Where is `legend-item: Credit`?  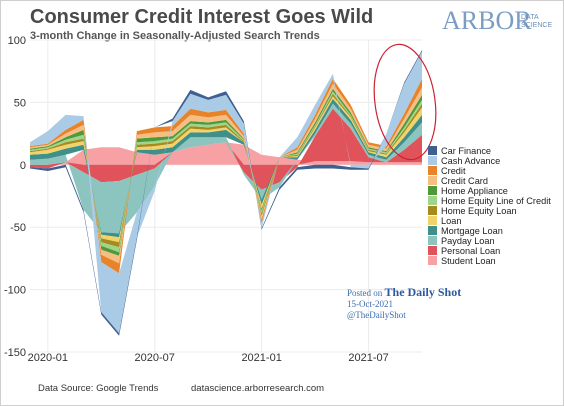
legend-item: Credit is located at coordinates (489, 171).